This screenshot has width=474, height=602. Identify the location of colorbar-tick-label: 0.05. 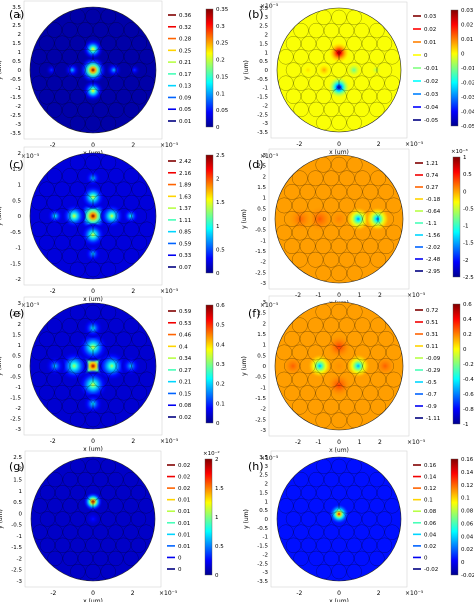
(222, 111).